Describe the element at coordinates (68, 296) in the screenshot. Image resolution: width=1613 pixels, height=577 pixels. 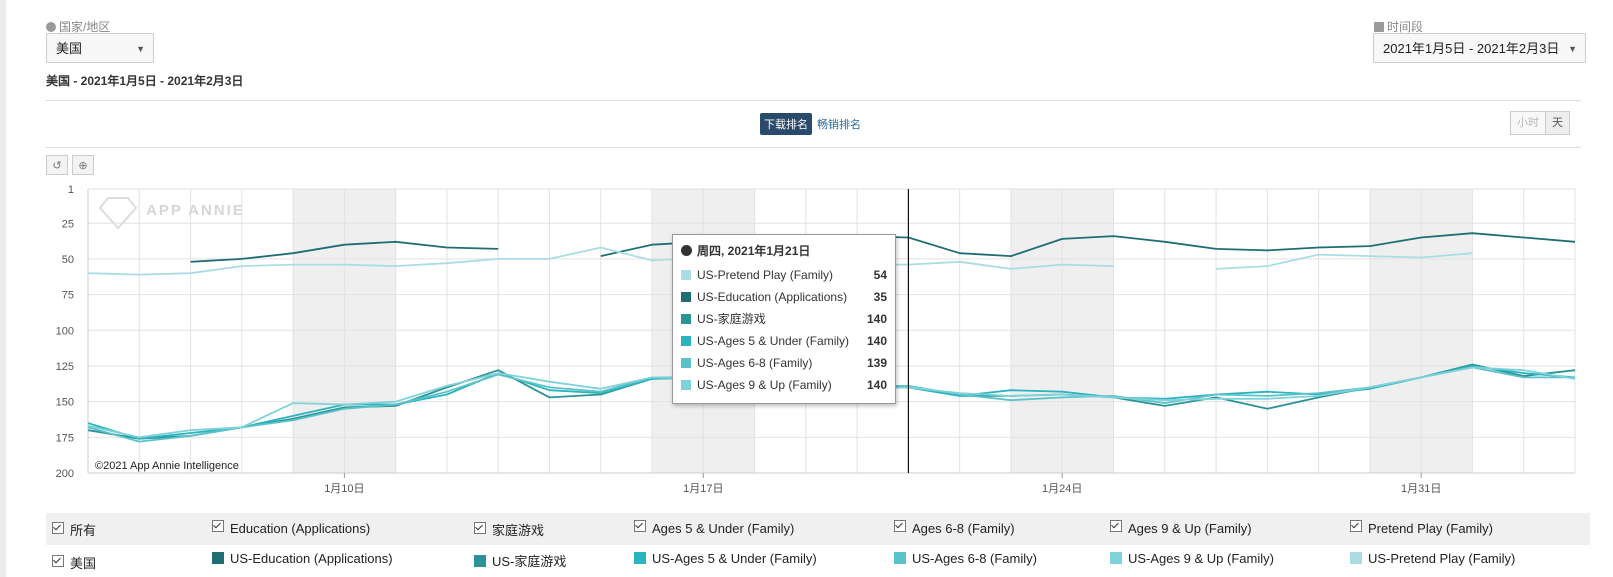
I see `y-tick-label: 75` at that location.